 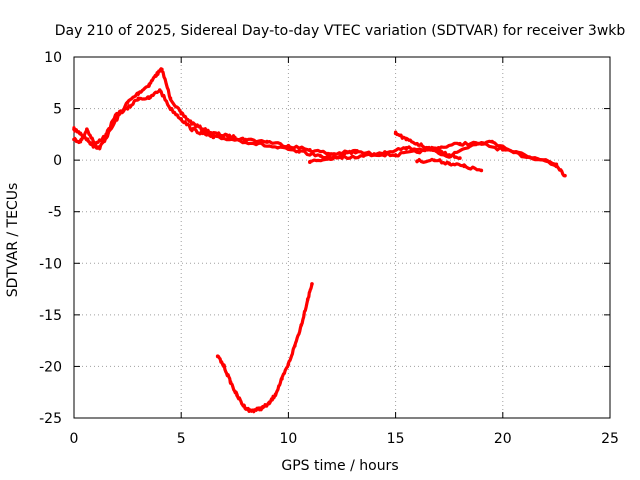 I want to click on y-tick-label: -10, so click(x=50, y=264).